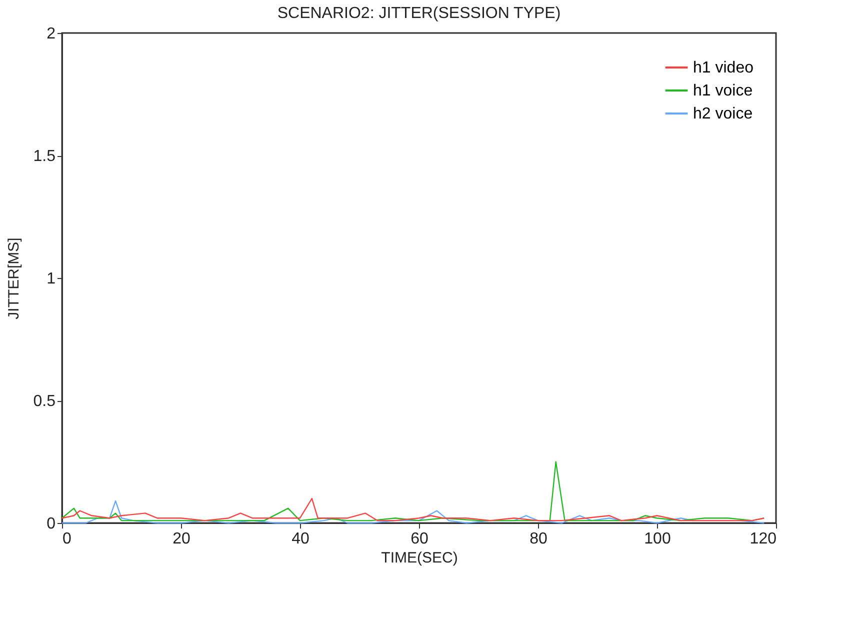 This screenshot has width=854, height=619. What do you see at coordinates (419, 13) in the screenshot?
I see `chart-title: SCENARIO2: JITTER(SESSION TYPE)` at bounding box center [419, 13].